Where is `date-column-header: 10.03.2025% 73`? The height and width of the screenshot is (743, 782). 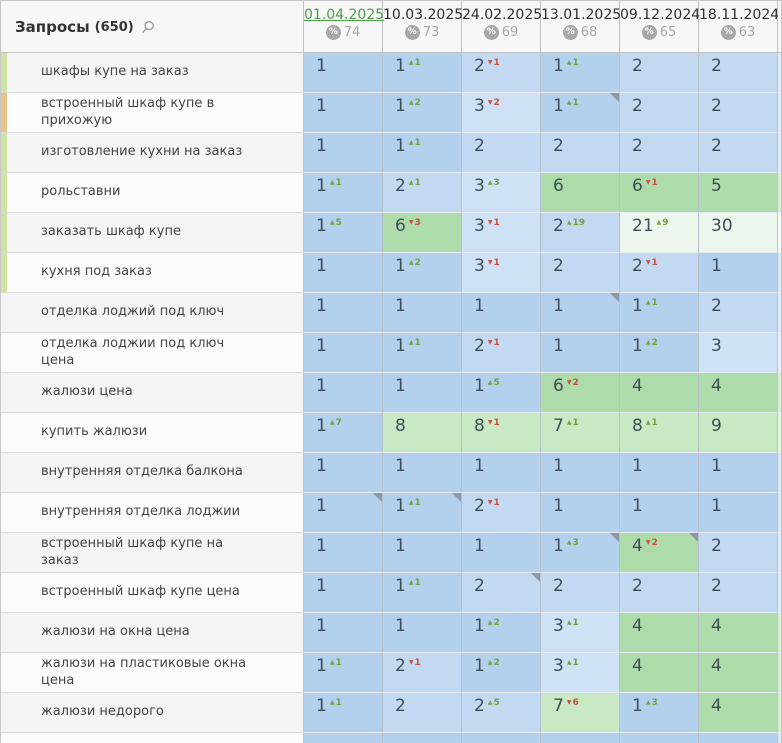 date-column-header: 10.03.2025% 73 is located at coordinates (423, 26).